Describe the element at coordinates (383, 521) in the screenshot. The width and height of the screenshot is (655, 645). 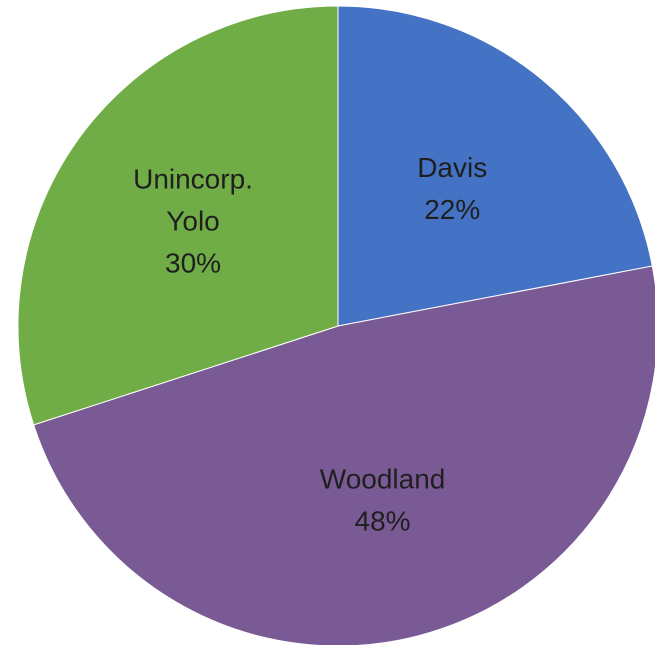
I see `data-label-percent: 48%` at that location.